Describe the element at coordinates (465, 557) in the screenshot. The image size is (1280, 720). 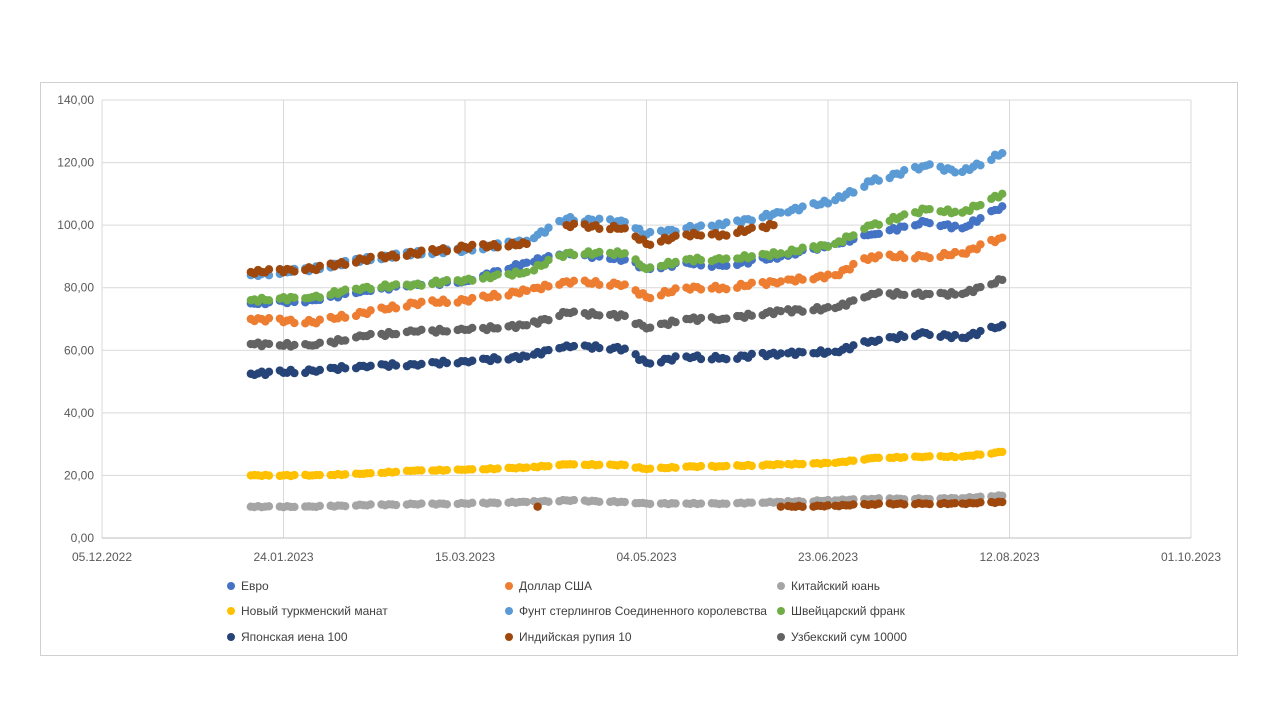
I see `x-tick-label: 15.03.2023` at that location.